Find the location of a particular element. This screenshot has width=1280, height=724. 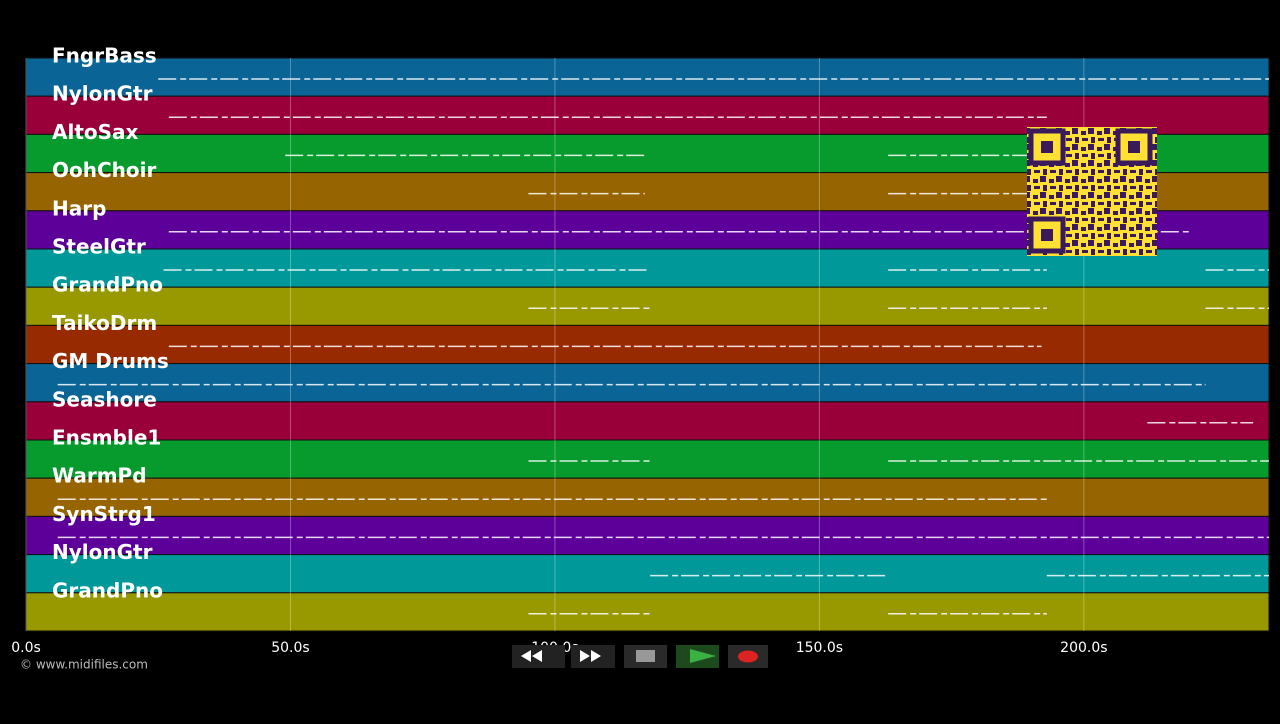

x-tick-label: 0.0s is located at coordinates (26, 648).